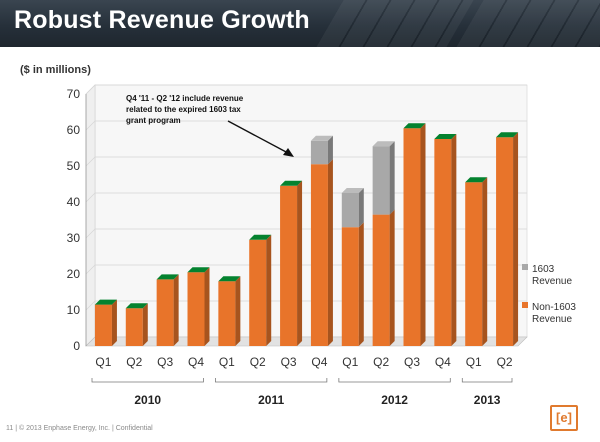  What do you see at coordinates (76, 346) in the screenshot?
I see `y-tick-label: 0` at bounding box center [76, 346].